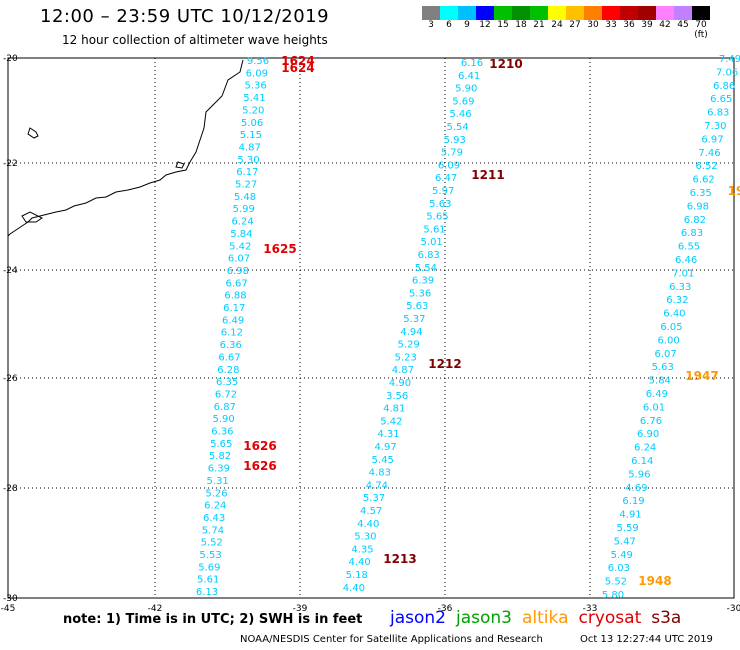 The width and height of the screenshot is (740, 650). Describe the element at coordinates (613, 595) in the screenshot. I see `swh-value: 5.80` at that location.